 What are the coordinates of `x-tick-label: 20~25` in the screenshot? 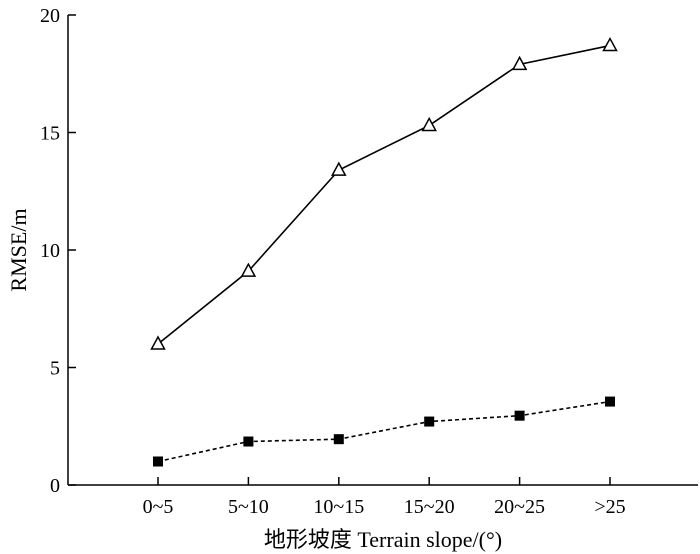 It's located at (519, 507).